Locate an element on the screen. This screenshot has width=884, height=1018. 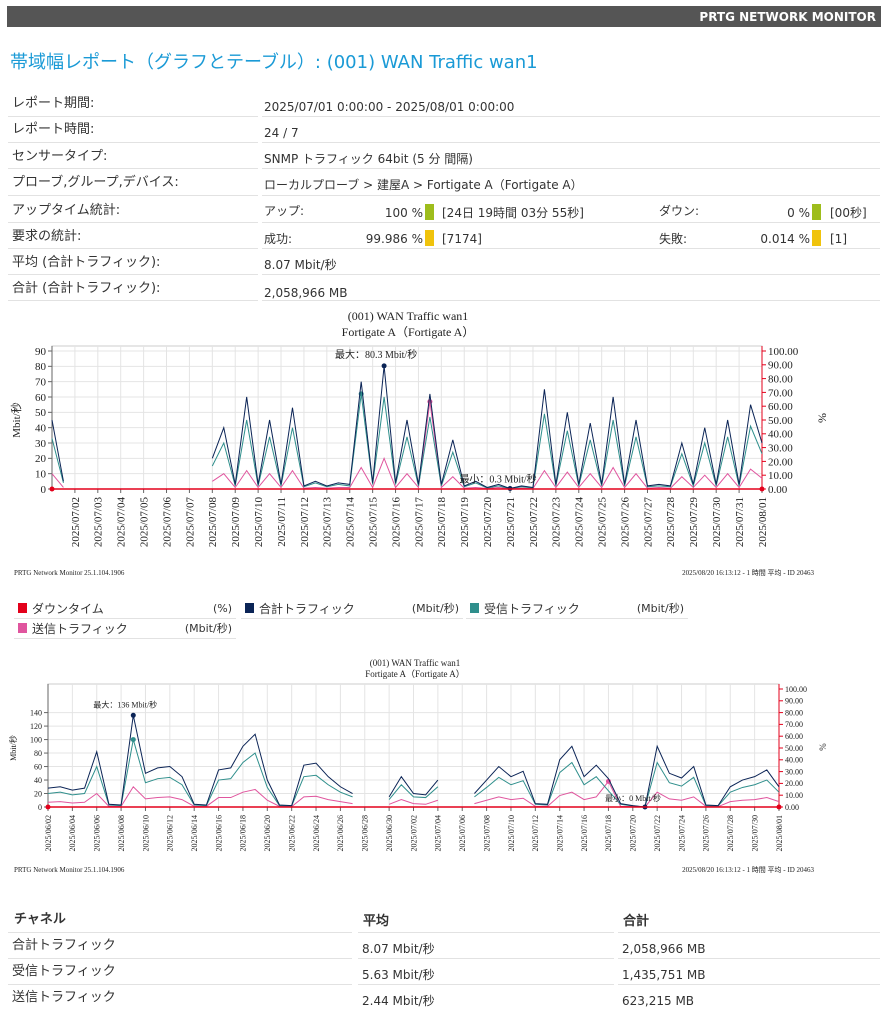
table-cell: 8.07 Mbit/秒 is located at coordinates (398, 949).